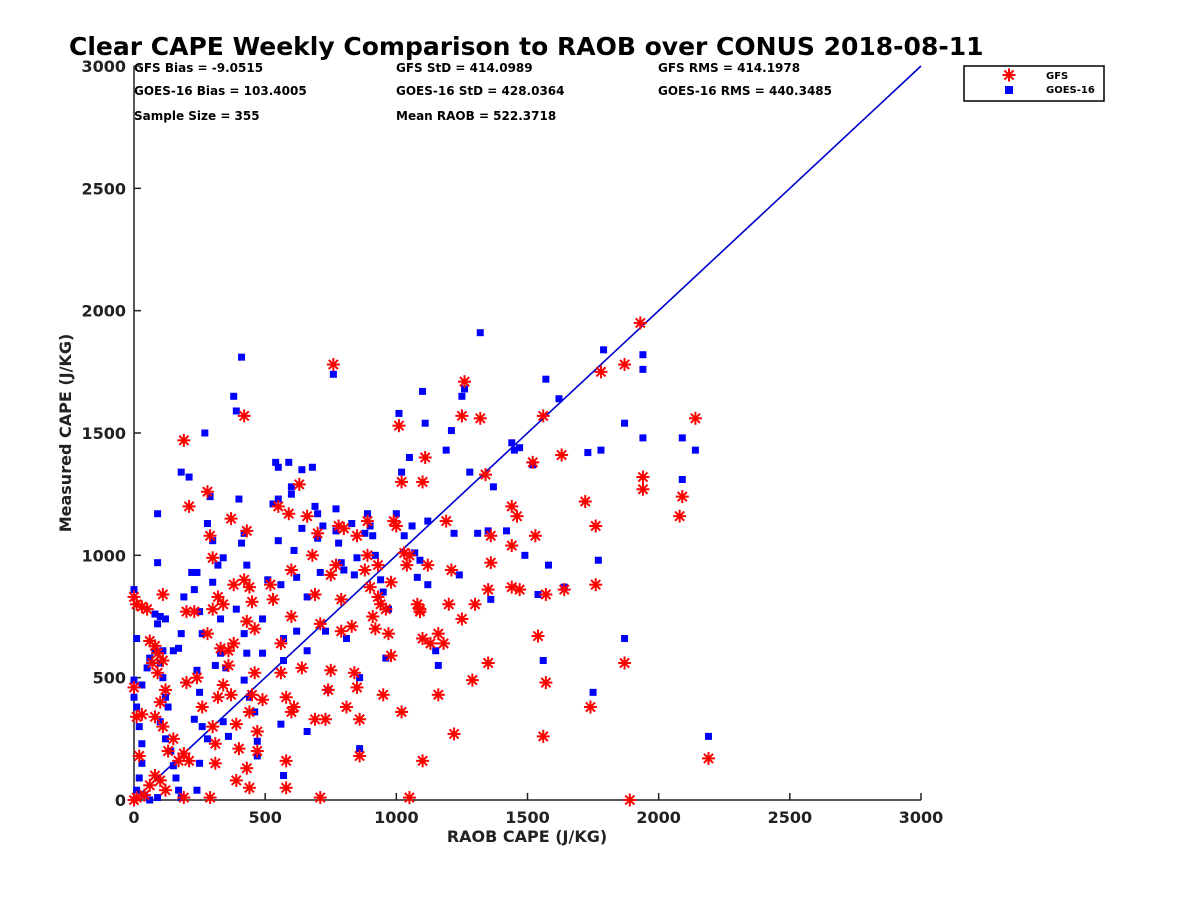  What do you see at coordinates (264, 817) in the screenshot?
I see `x-tick-label: 500` at bounding box center [264, 817].